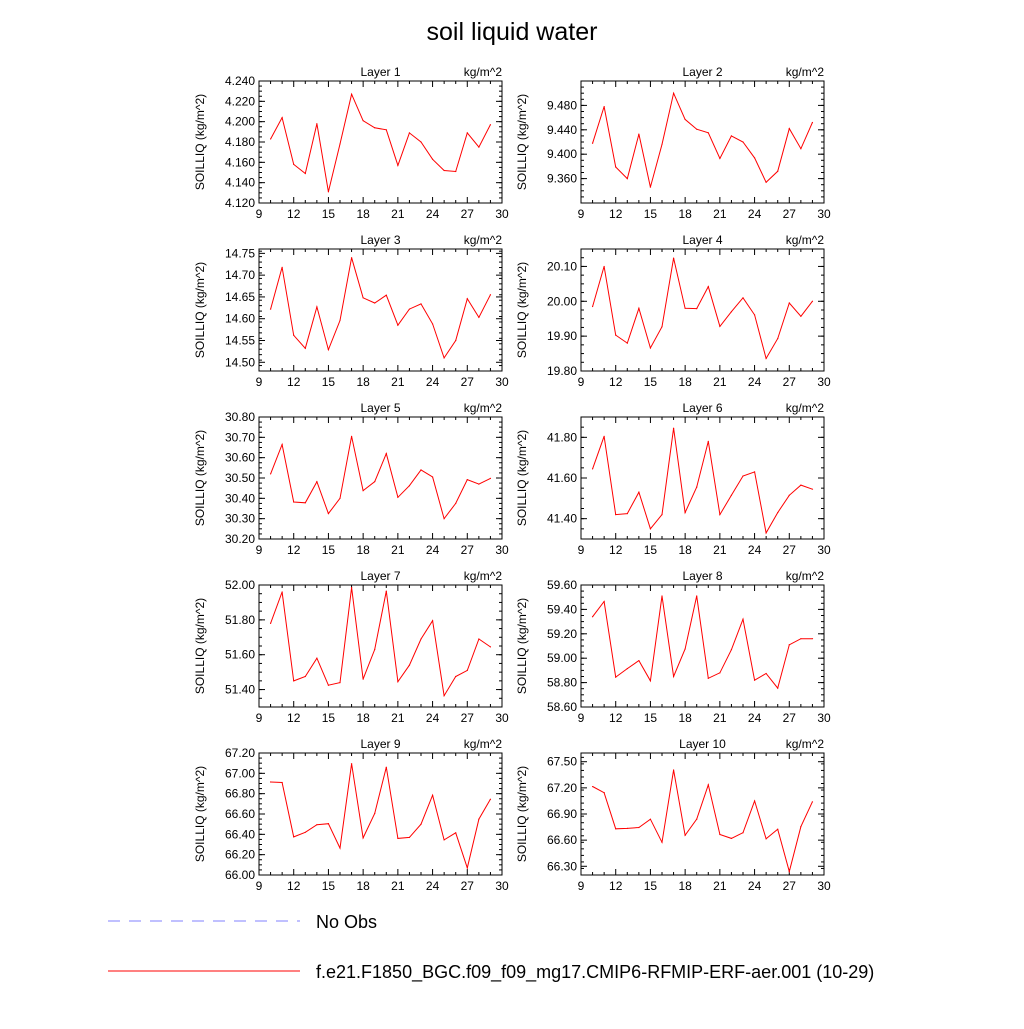 This screenshot has height=1029, width=1024. What do you see at coordinates (240, 655) in the screenshot?
I see `y-tick-label: 51.60` at bounding box center [240, 655].